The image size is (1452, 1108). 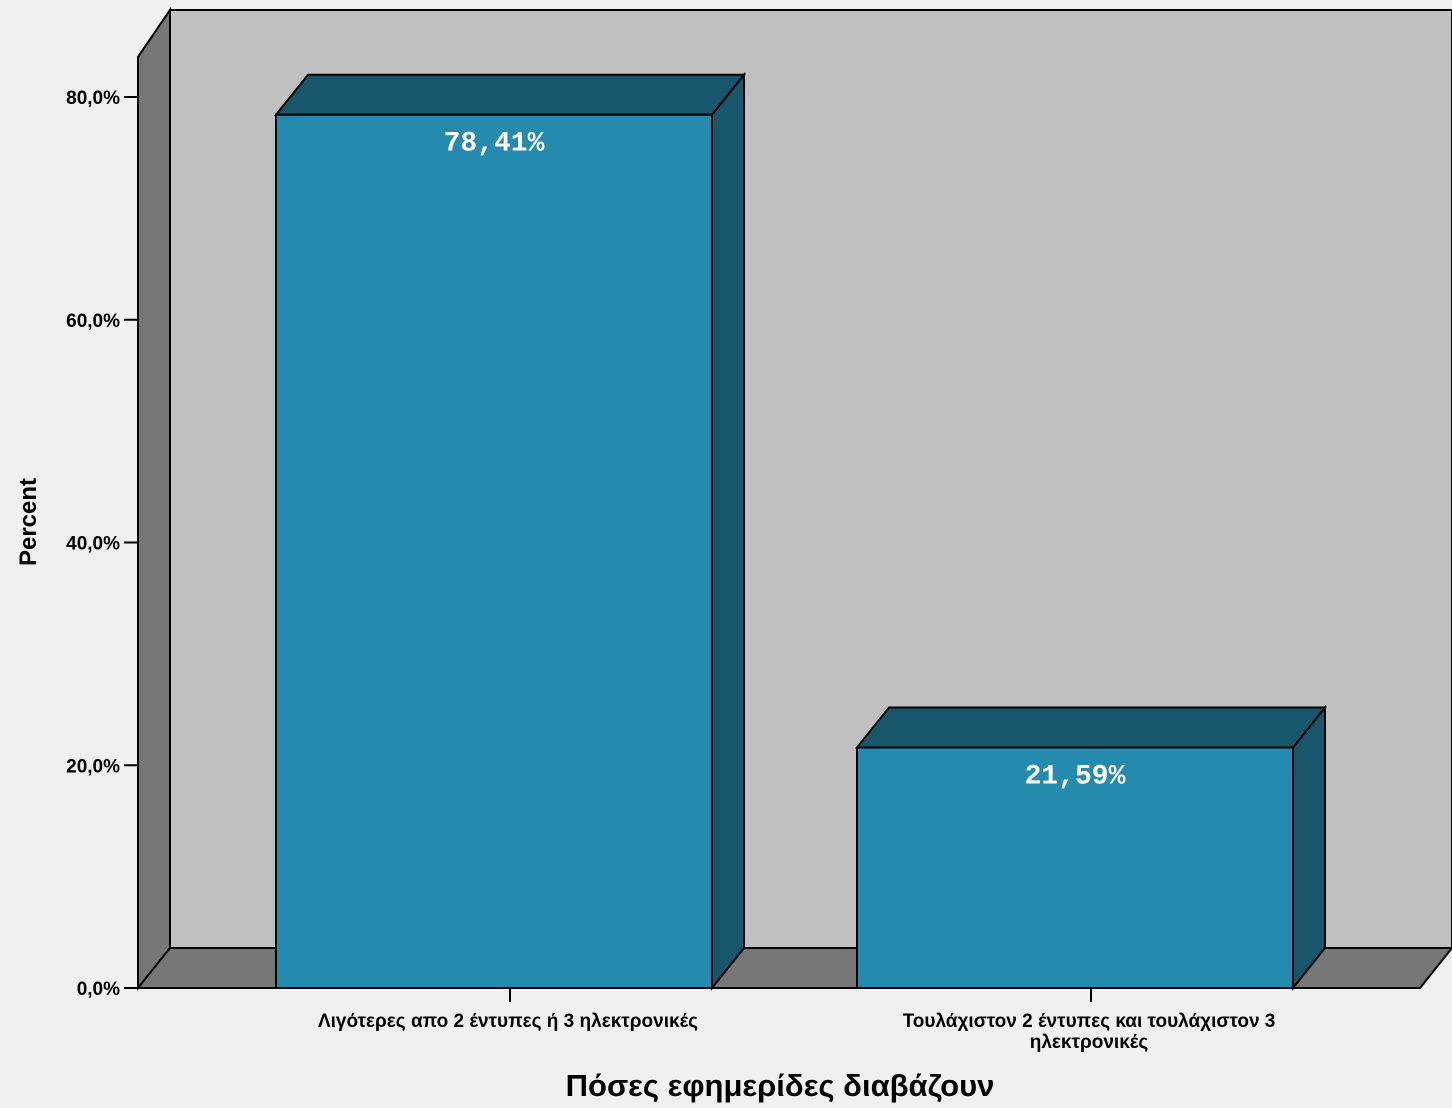 What do you see at coordinates (93, 98) in the screenshot?
I see `y-tick-label: 80,0%` at bounding box center [93, 98].